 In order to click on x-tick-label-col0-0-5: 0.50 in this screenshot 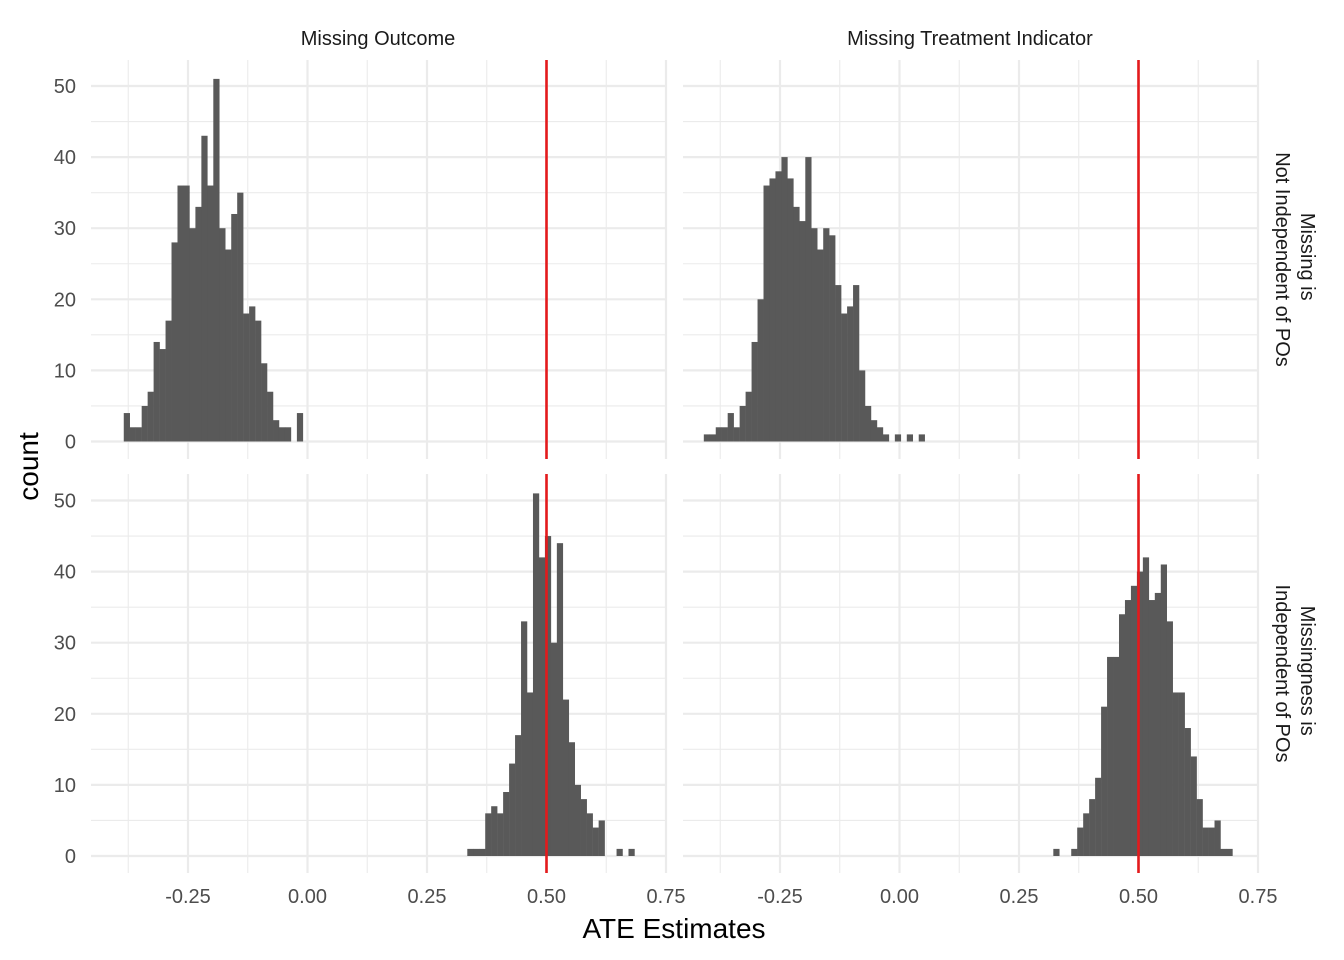, I will do `click(546, 897)`.